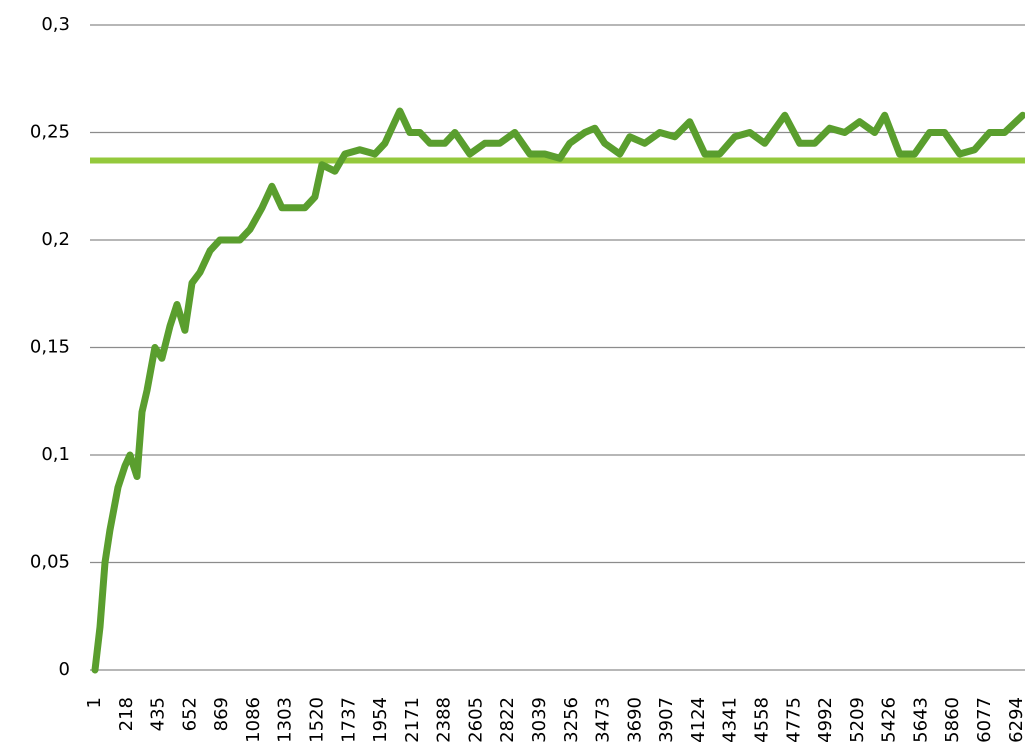 This screenshot has height=751, width=1025. I want to click on x-tick-label: 3473, so click(603, 720).